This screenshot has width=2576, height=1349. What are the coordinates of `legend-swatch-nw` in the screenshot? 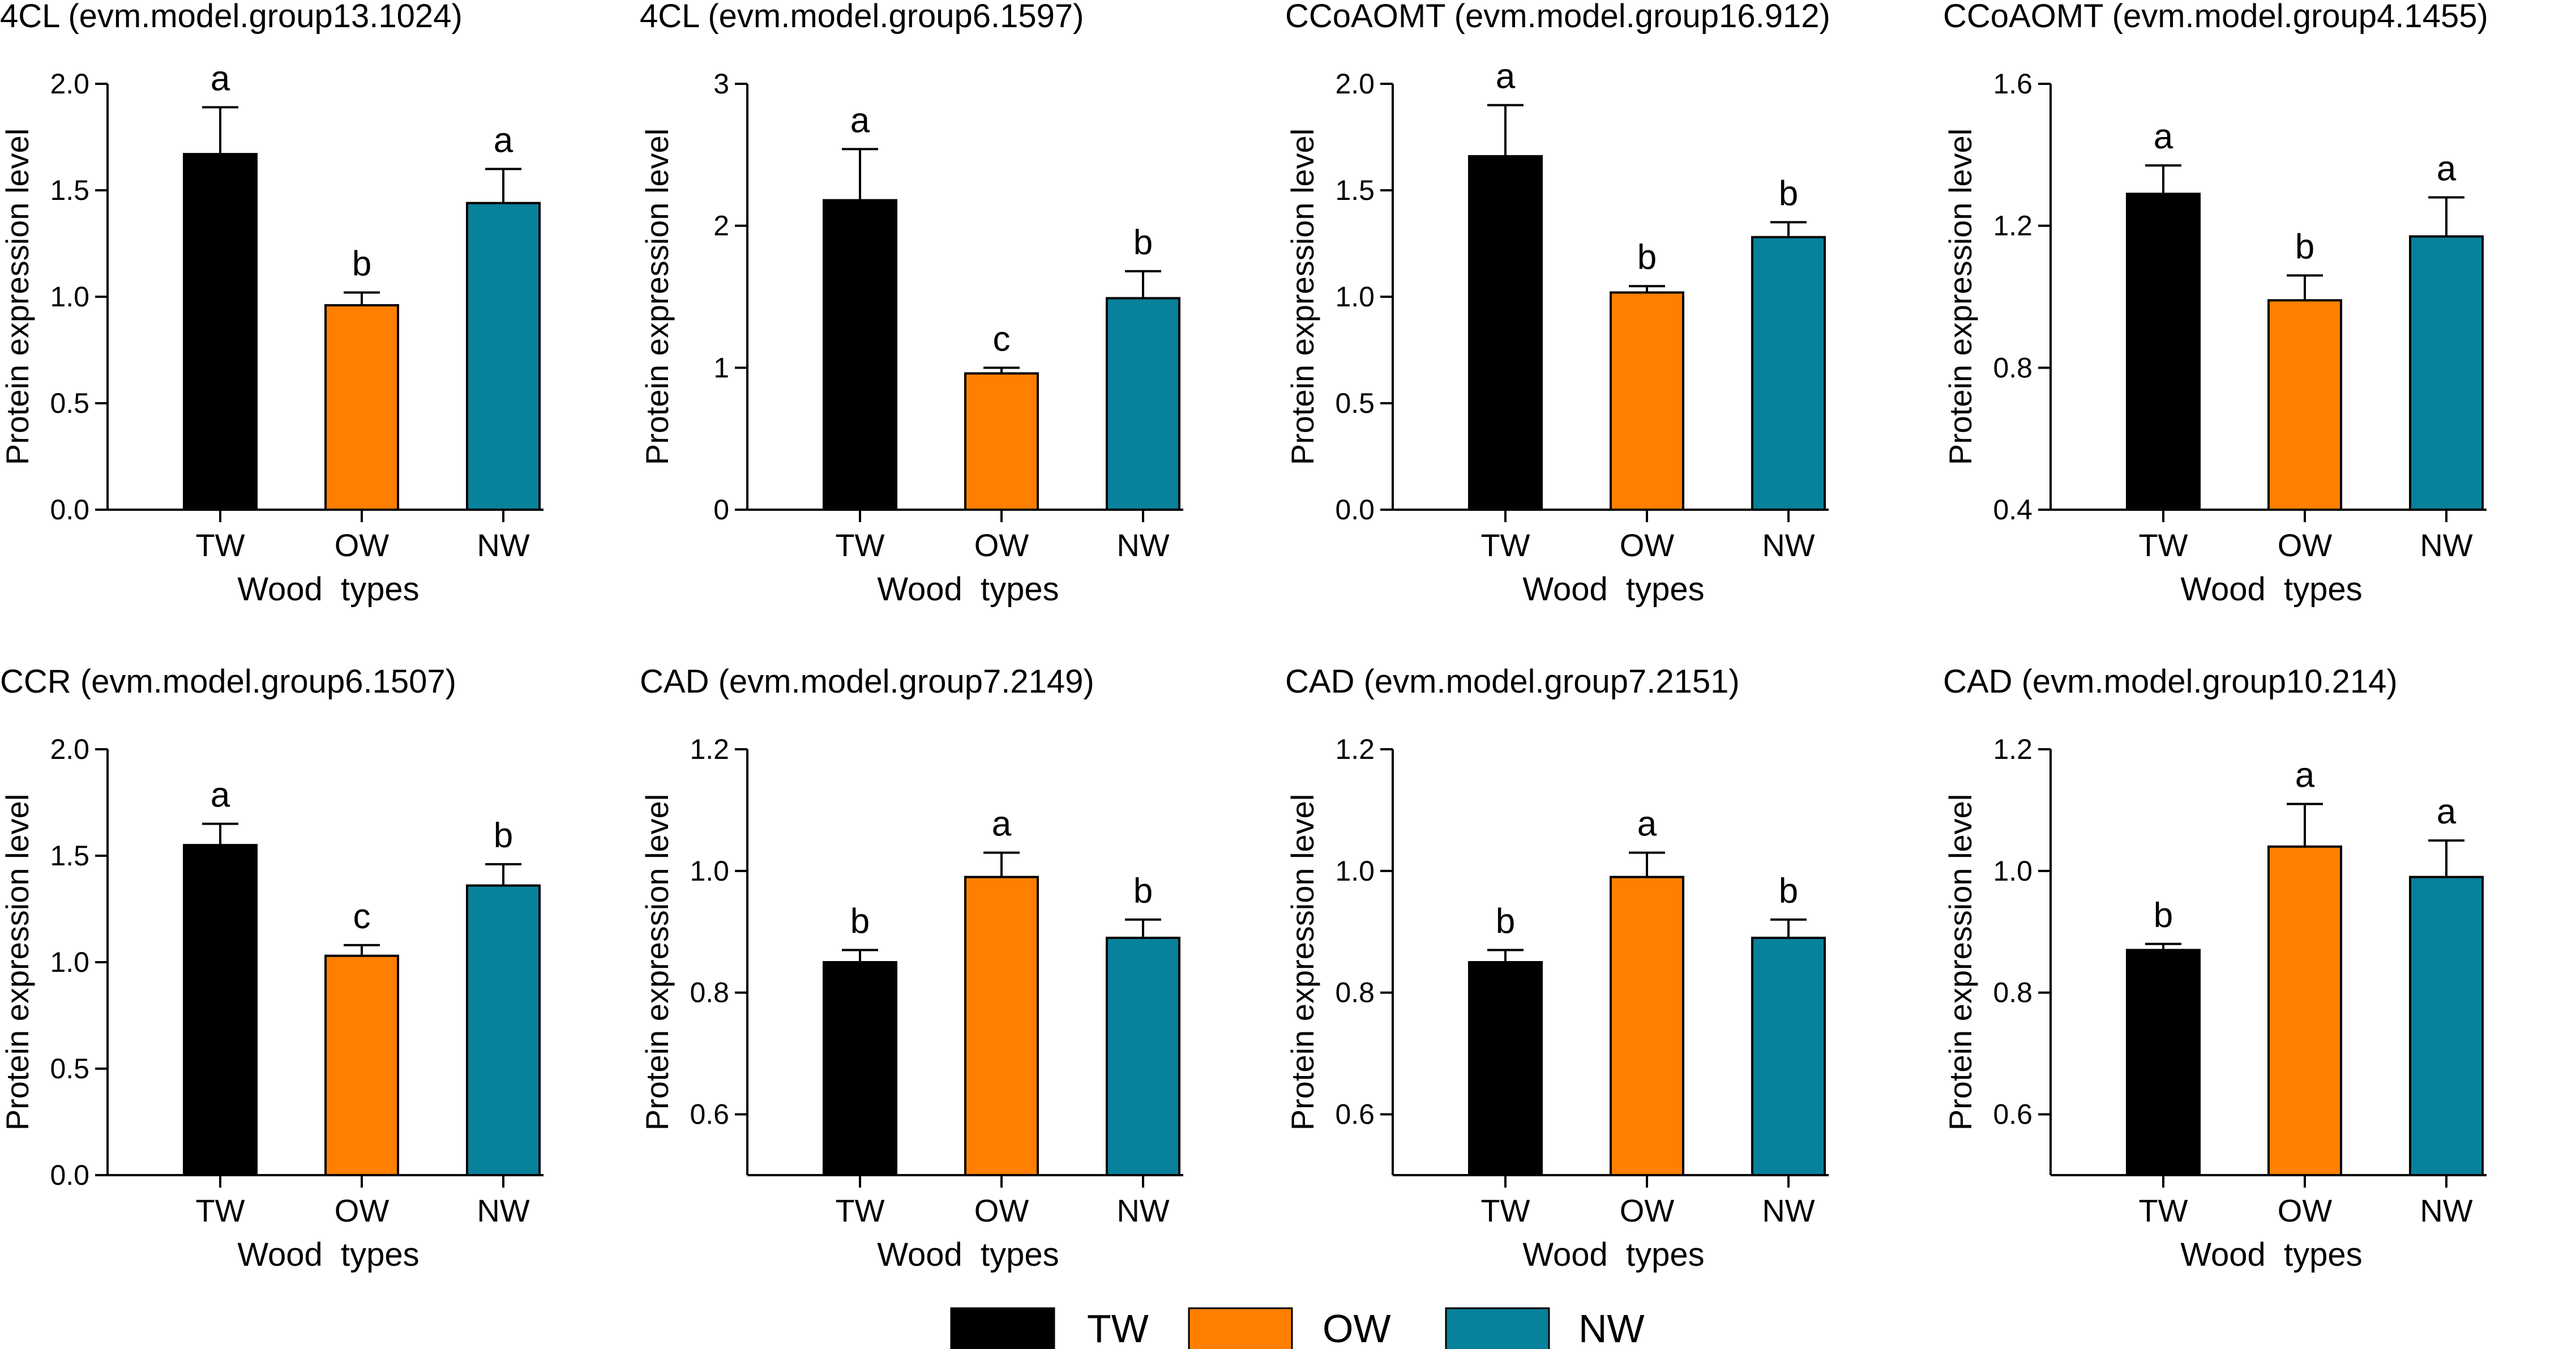 It's located at (1497, 1328).